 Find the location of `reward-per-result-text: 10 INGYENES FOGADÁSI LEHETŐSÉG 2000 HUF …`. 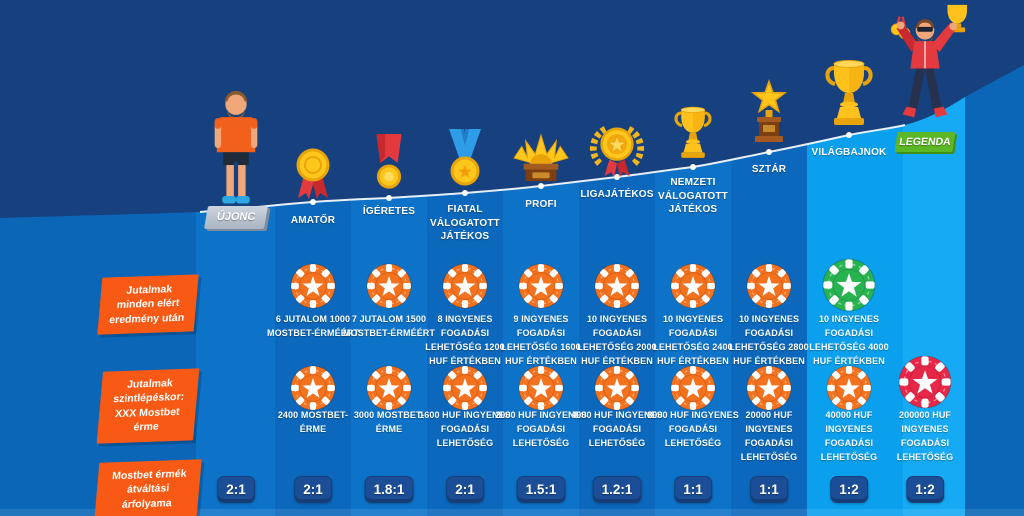

reward-per-result-text: 10 INGYENES FOGADÁSI LEHETŐSÉG 2000 HUF … is located at coordinates (617, 340).